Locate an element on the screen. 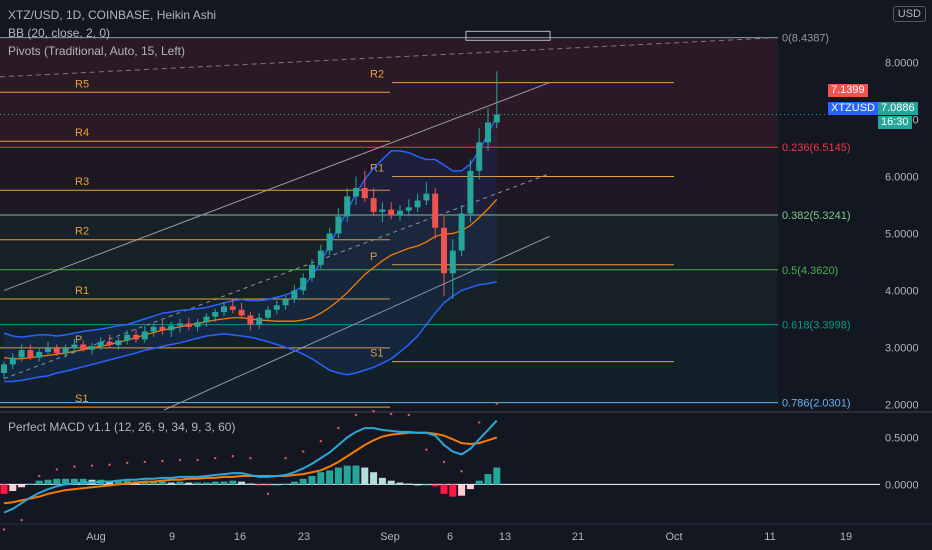 This screenshot has height=550, width=932. pivot-label-right: R2 is located at coordinates (377, 75).